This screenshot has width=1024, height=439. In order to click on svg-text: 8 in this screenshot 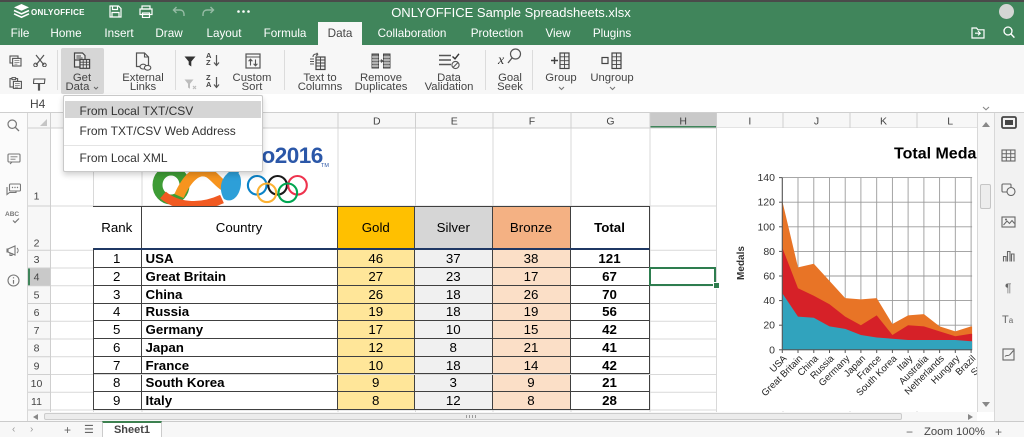, I will do `click(37, 349)`.